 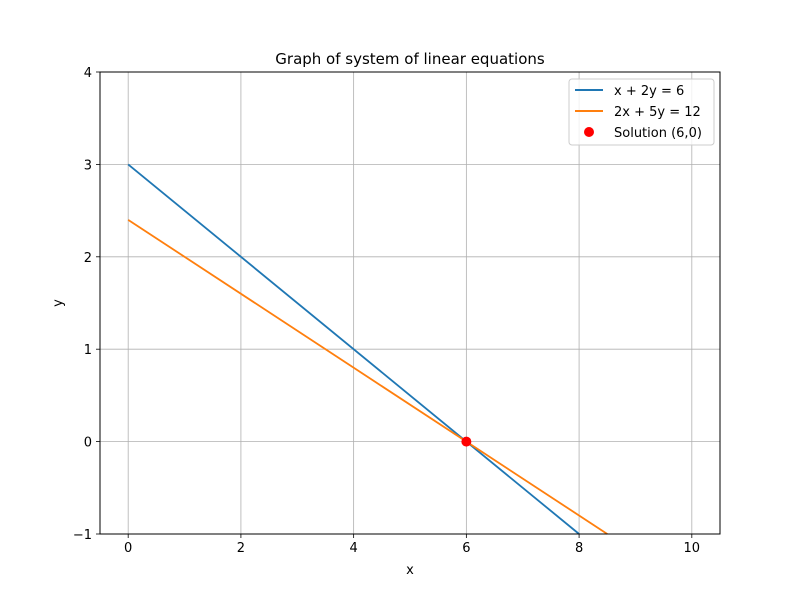 I want to click on plot-points, so click(x=466, y=441).